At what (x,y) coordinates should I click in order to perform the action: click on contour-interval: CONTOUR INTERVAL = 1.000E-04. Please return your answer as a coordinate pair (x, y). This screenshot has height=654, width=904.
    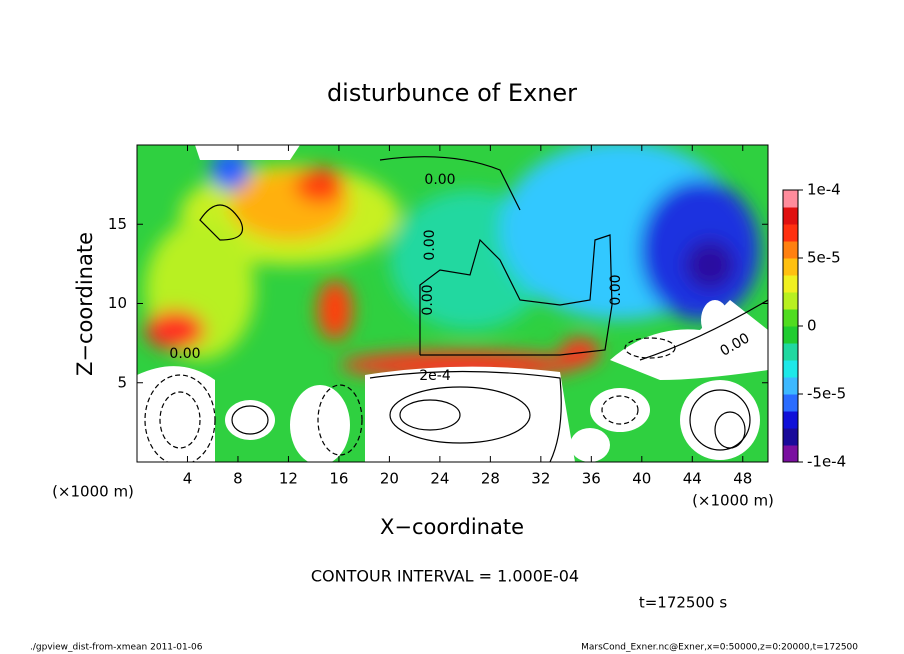
    Looking at the image, I should click on (445, 576).